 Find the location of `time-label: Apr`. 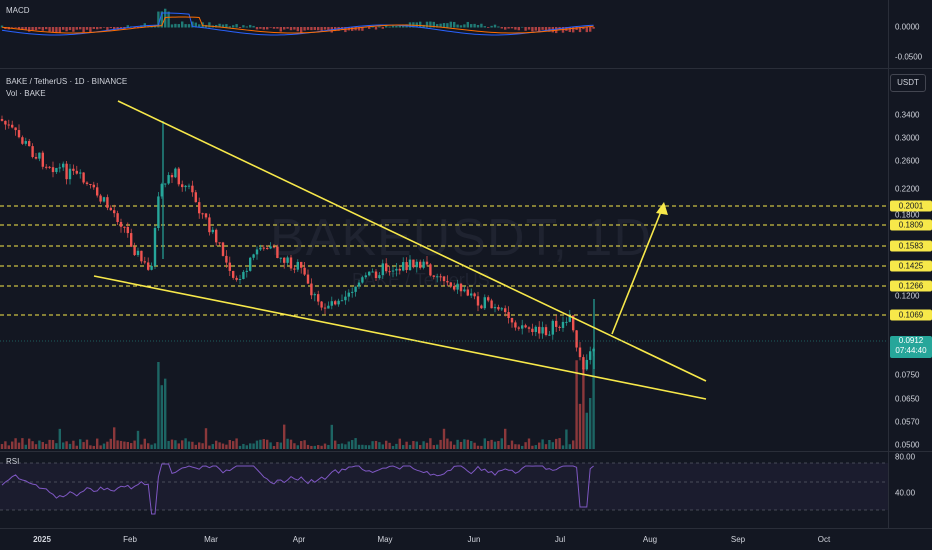

time-label: Apr is located at coordinates (299, 539).